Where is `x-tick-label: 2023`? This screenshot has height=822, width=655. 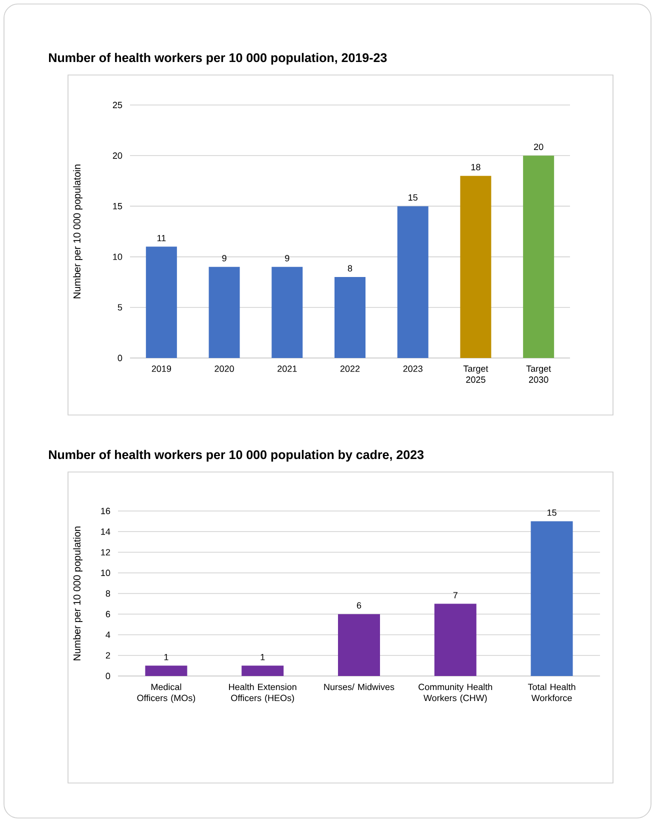
x-tick-label: 2023 is located at coordinates (412, 369).